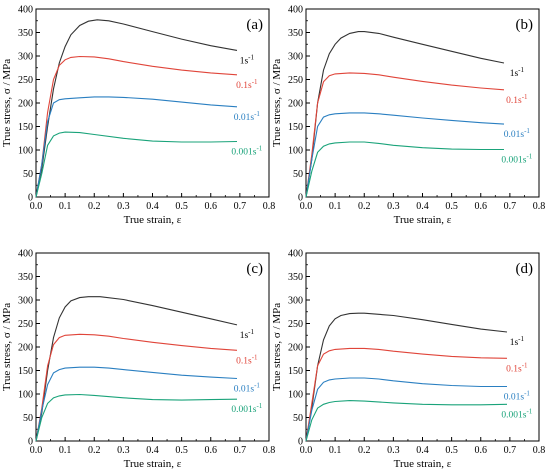 This screenshot has height=471, width=550. Describe the element at coordinates (525, 25) in the screenshot. I see `panel-label: (b)` at that location.